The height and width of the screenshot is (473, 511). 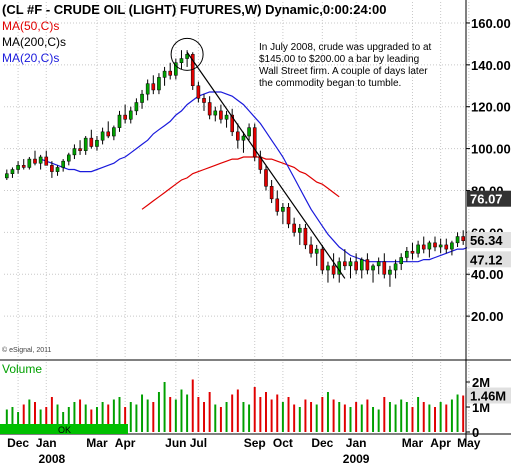 What do you see at coordinates (491, 149) in the screenshot?
I see `price-tick-label: 100.00` at bounding box center [491, 149].